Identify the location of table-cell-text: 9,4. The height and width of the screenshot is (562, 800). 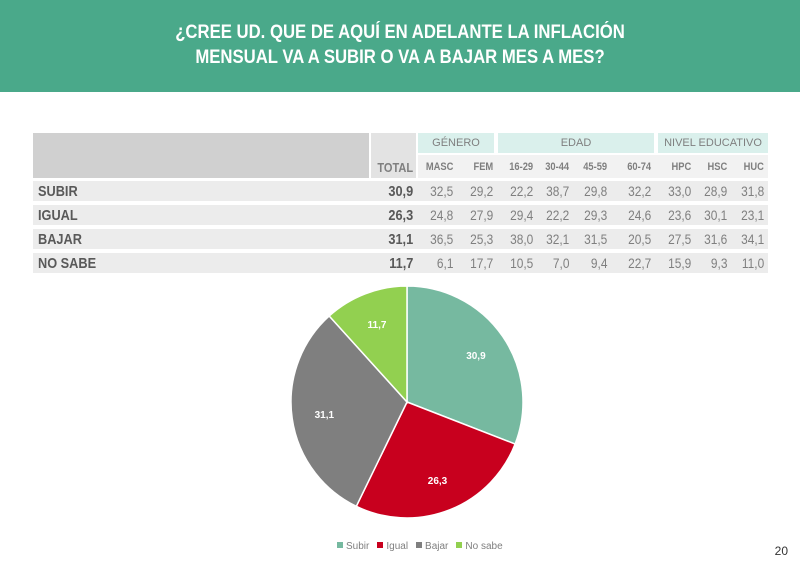
(598, 263).